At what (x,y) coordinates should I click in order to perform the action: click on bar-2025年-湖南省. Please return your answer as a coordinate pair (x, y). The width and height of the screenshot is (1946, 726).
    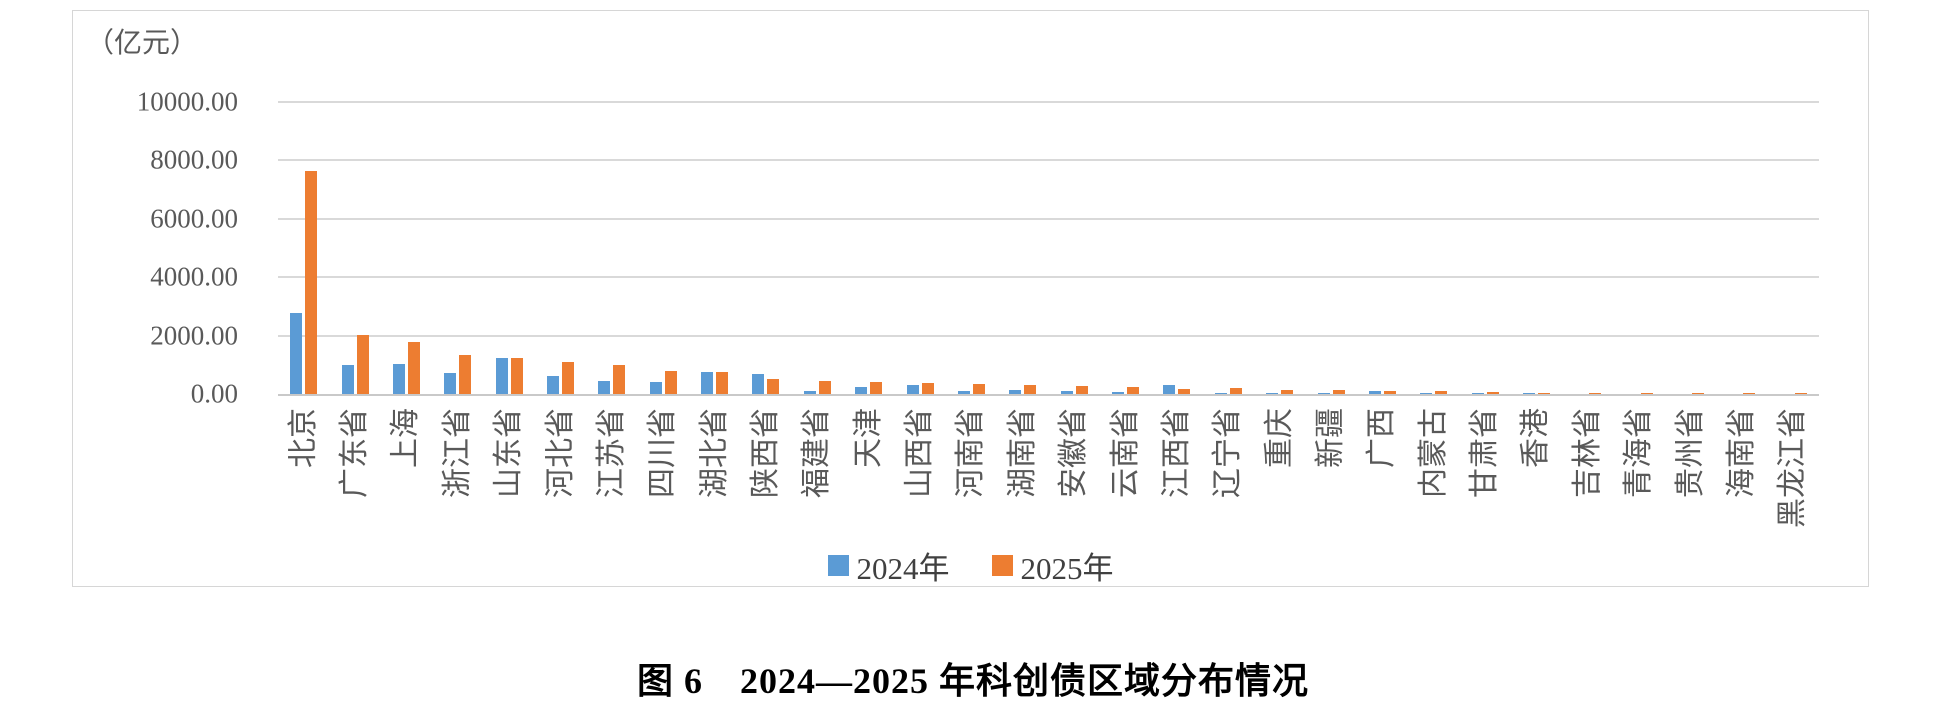
    Looking at the image, I should click on (1030, 389).